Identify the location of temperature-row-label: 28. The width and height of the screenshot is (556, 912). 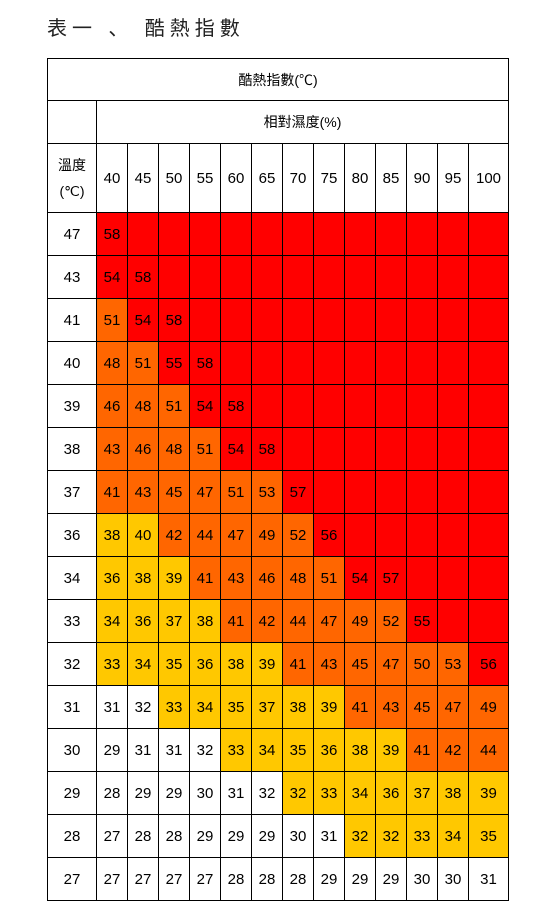
(72, 836).